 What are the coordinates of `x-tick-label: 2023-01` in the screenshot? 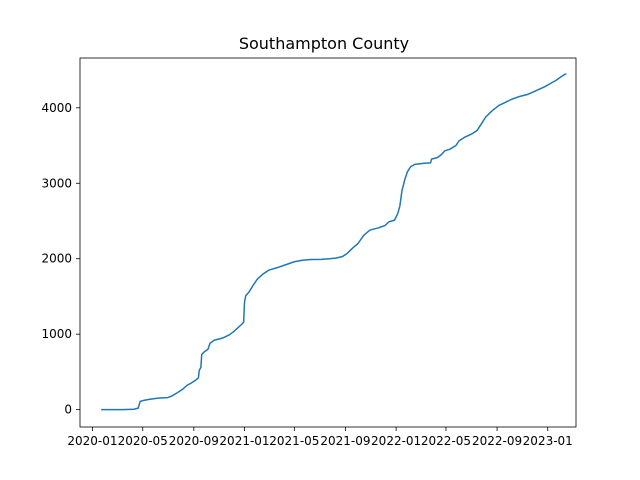 It's located at (548, 441).